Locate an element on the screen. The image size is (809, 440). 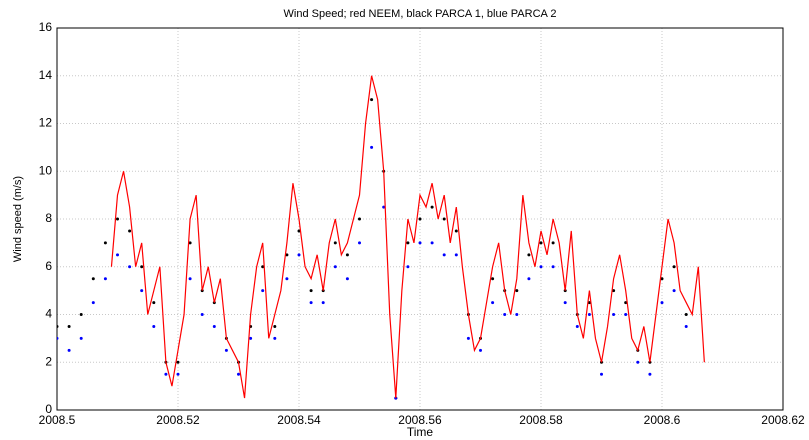
x-tick-label: 2008.6 is located at coordinates (662, 420).